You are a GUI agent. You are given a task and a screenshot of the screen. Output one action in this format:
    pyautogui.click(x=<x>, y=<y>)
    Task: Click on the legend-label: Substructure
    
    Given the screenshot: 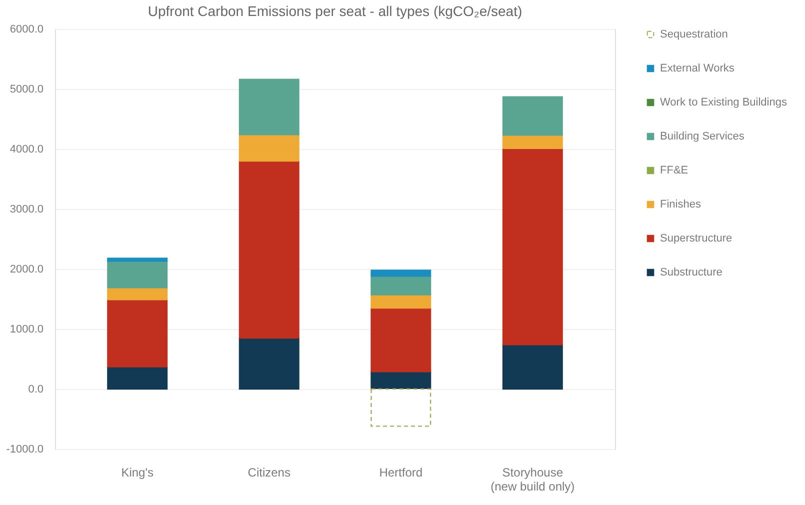 What is the action you would take?
    pyautogui.click(x=691, y=272)
    